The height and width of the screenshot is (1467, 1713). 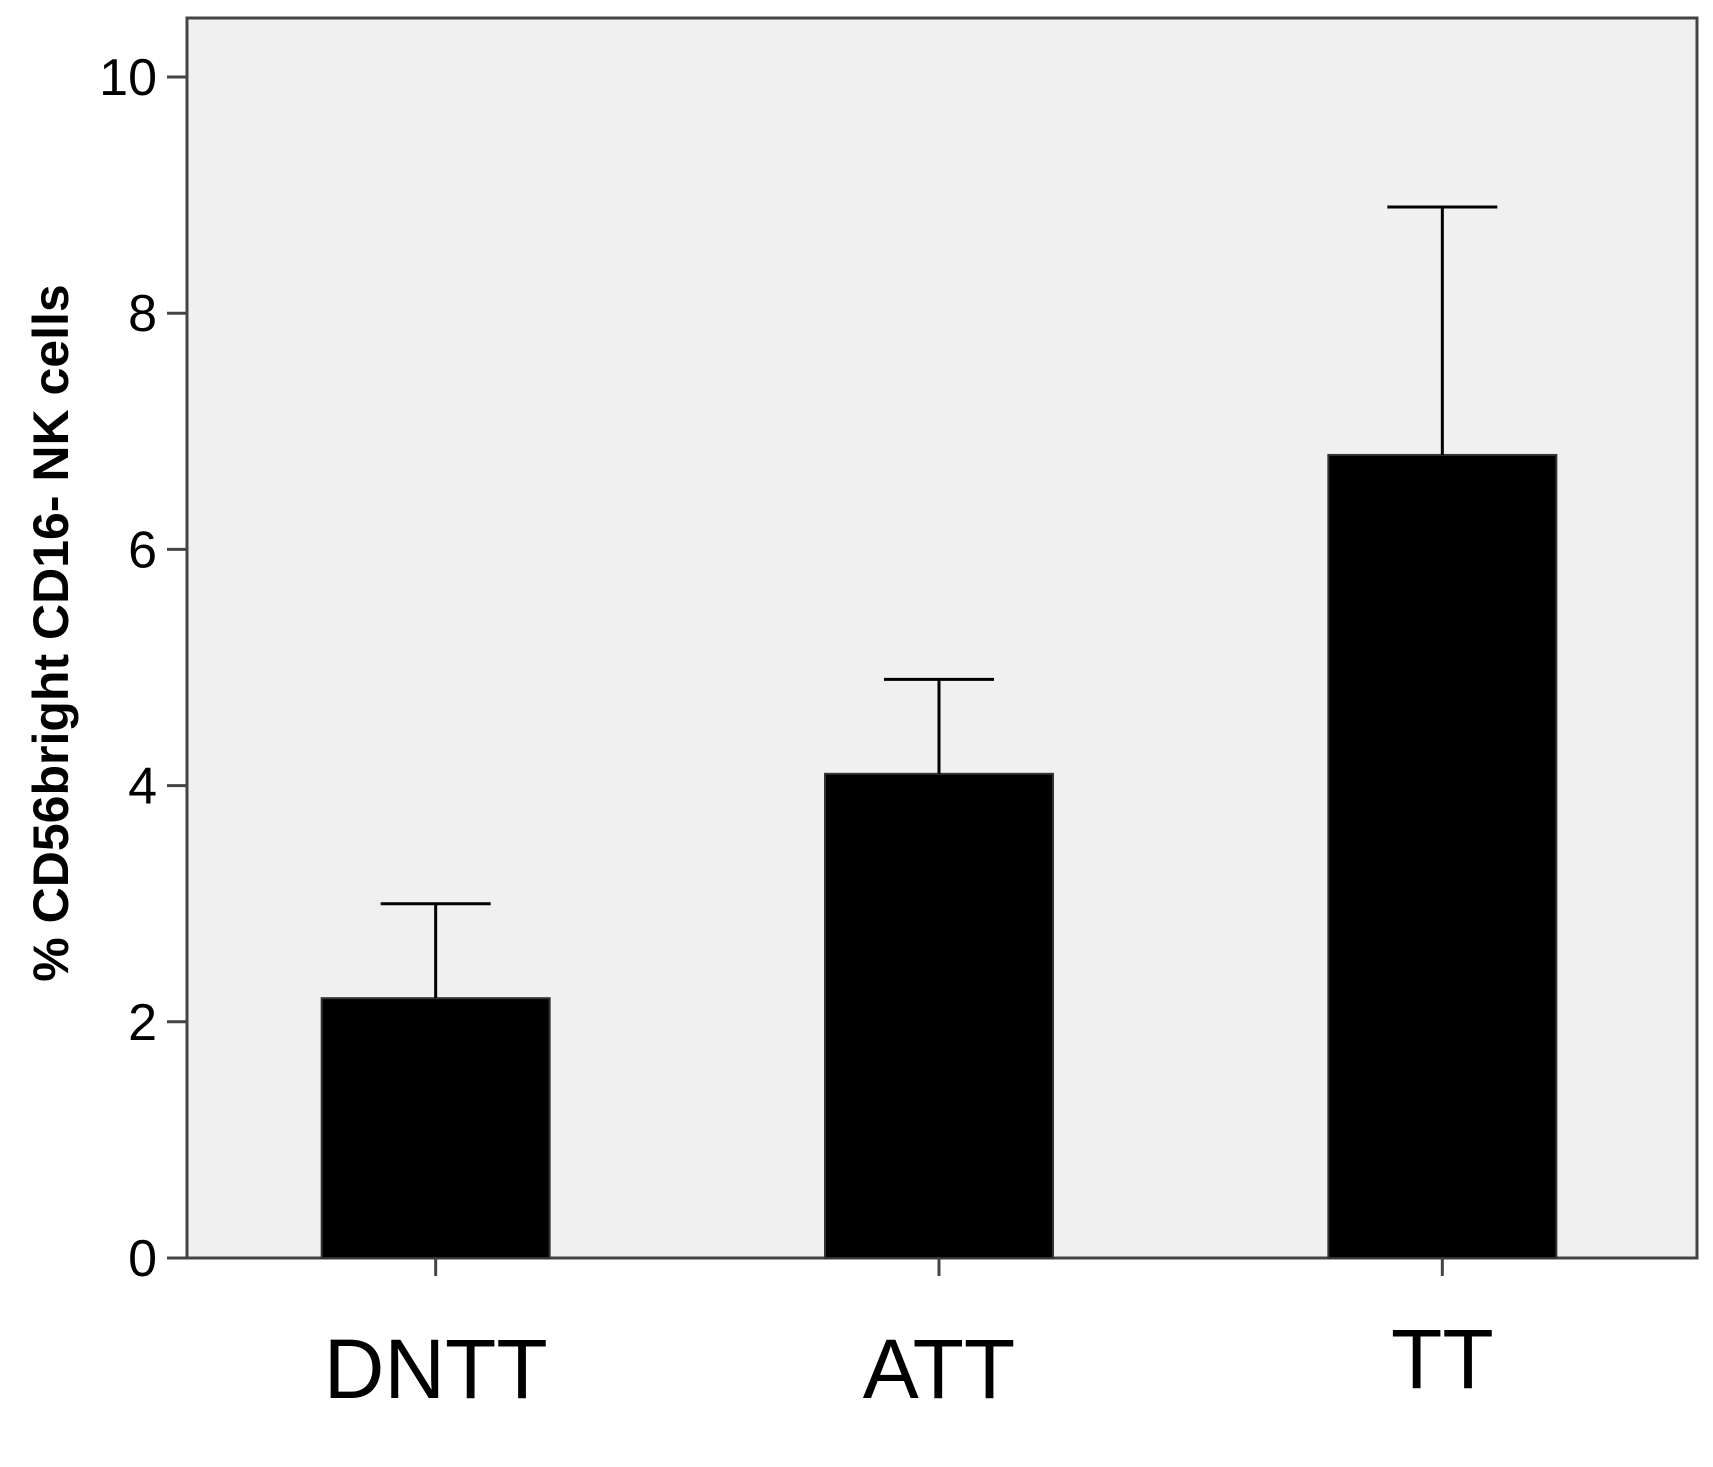 What do you see at coordinates (142, 550) in the screenshot?
I see `y-tick-label-6: 6` at bounding box center [142, 550].